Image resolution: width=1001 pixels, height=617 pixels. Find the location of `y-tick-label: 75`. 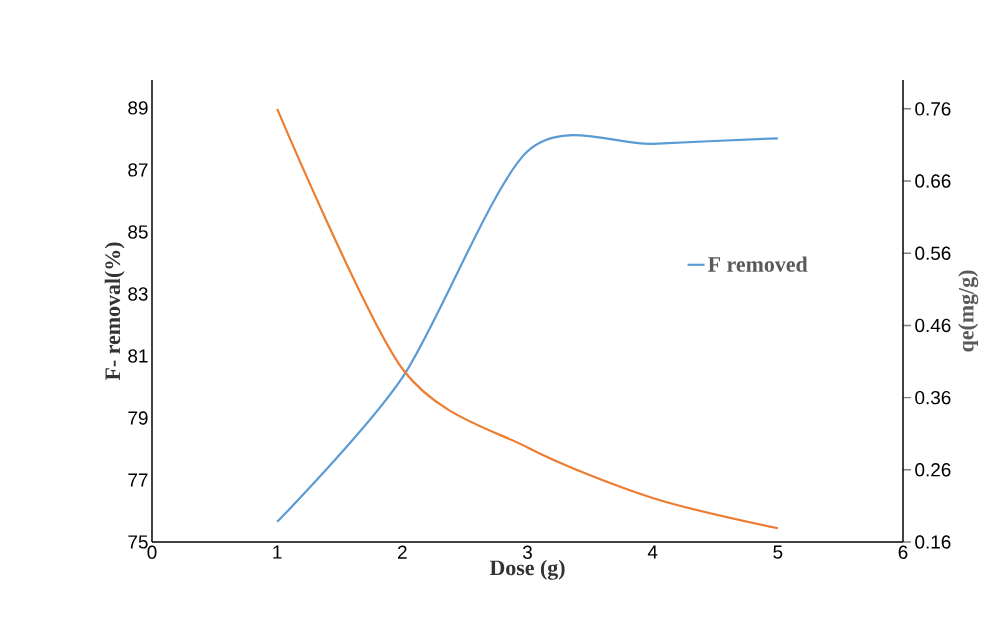

y-tick-label: 75 is located at coordinates (138, 542).